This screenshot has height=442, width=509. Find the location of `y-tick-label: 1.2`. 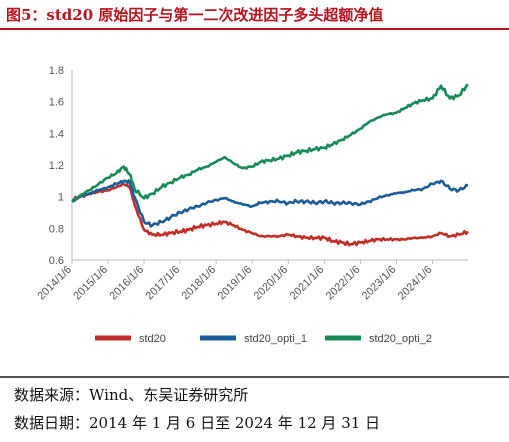

y-tick-label: 1.2 is located at coordinates (56, 166).